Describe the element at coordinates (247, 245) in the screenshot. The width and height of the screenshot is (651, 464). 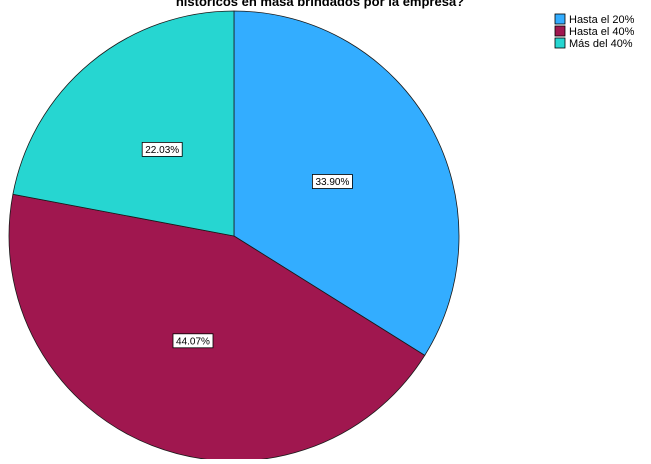
I see `pie-data-labels: 33.90% 44.07% 22.03%` at that location.